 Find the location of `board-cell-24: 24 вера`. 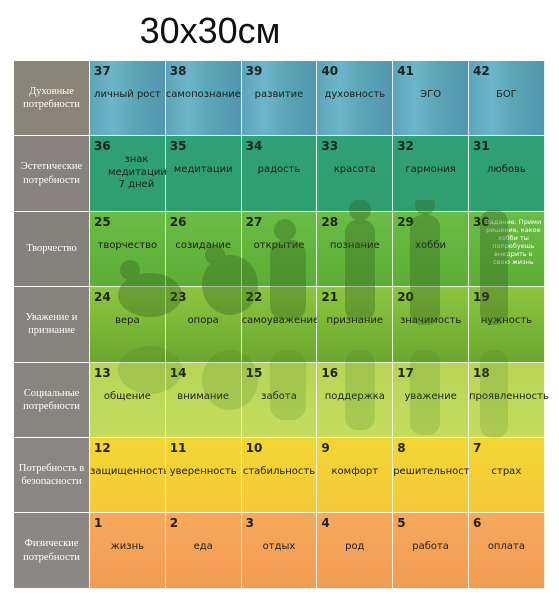

board-cell-24: 24 вера is located at coordinates (128, 325).